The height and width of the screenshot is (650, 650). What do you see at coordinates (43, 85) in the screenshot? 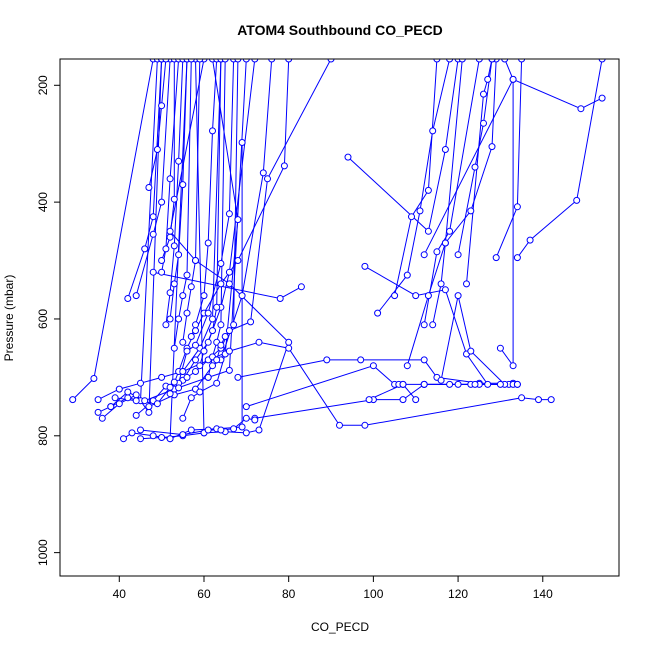
I see `y-tick-label: 200` at bounding box center [43, 85].